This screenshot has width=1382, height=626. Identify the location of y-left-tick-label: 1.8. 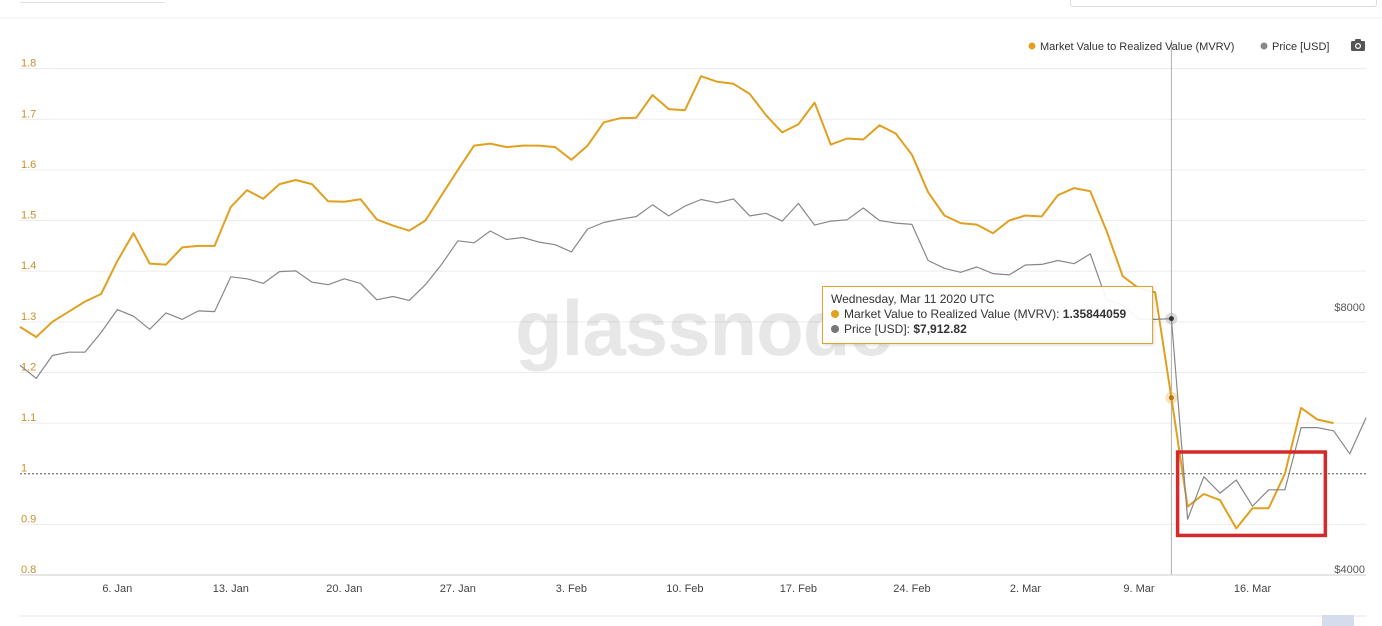
(28, 64).